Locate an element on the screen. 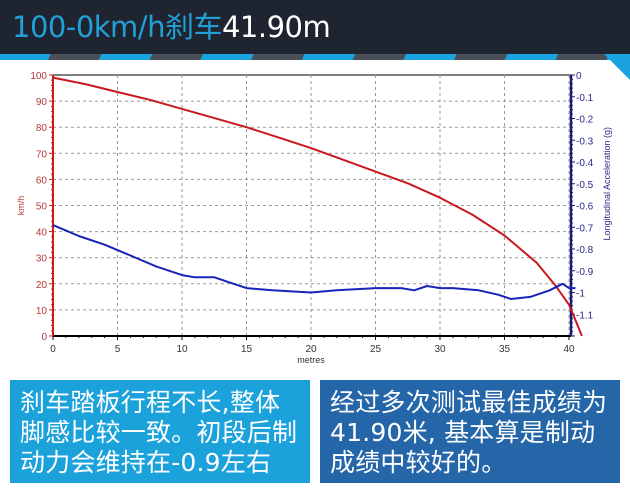 The width and height of the screenshot is (630, 499). right-tick-label: -0.1 is located at coordinates (585, 98).